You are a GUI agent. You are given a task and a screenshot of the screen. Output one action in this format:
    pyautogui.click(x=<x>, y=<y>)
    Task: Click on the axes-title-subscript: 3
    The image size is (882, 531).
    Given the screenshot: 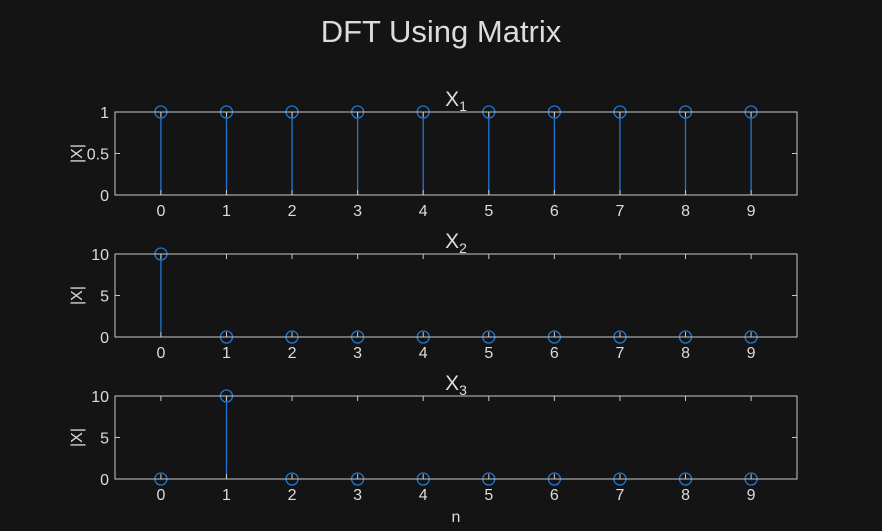 What is the action you would take?
    pyautogui.click(x=463, y=390)
    